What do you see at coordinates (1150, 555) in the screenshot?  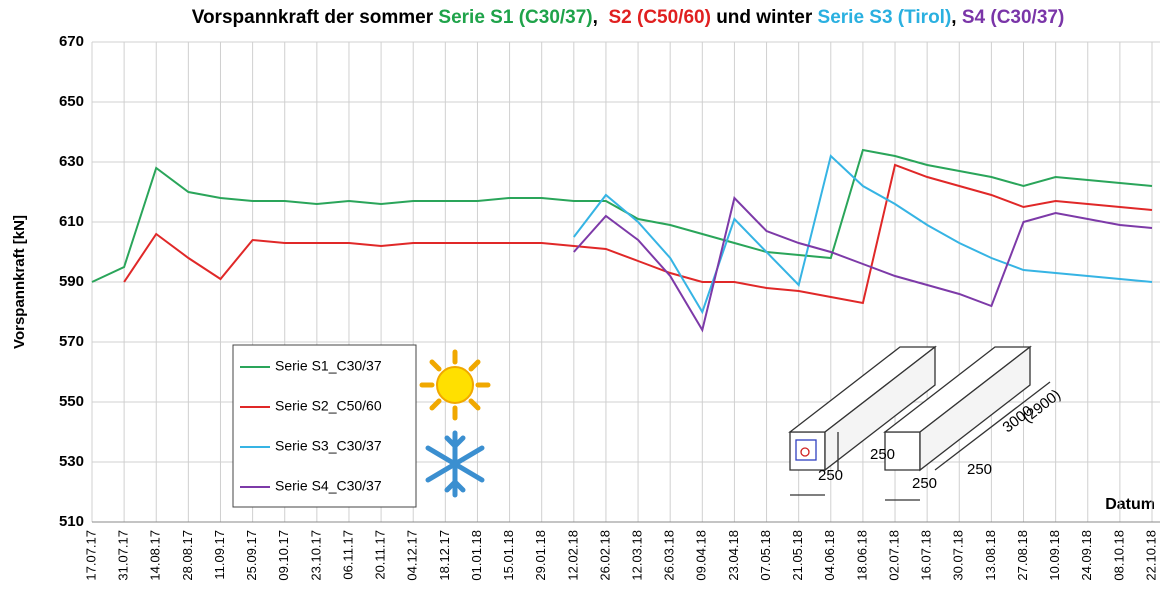 I see `x-tick-label: 22.10.18` at bounding box center [1150, 555].